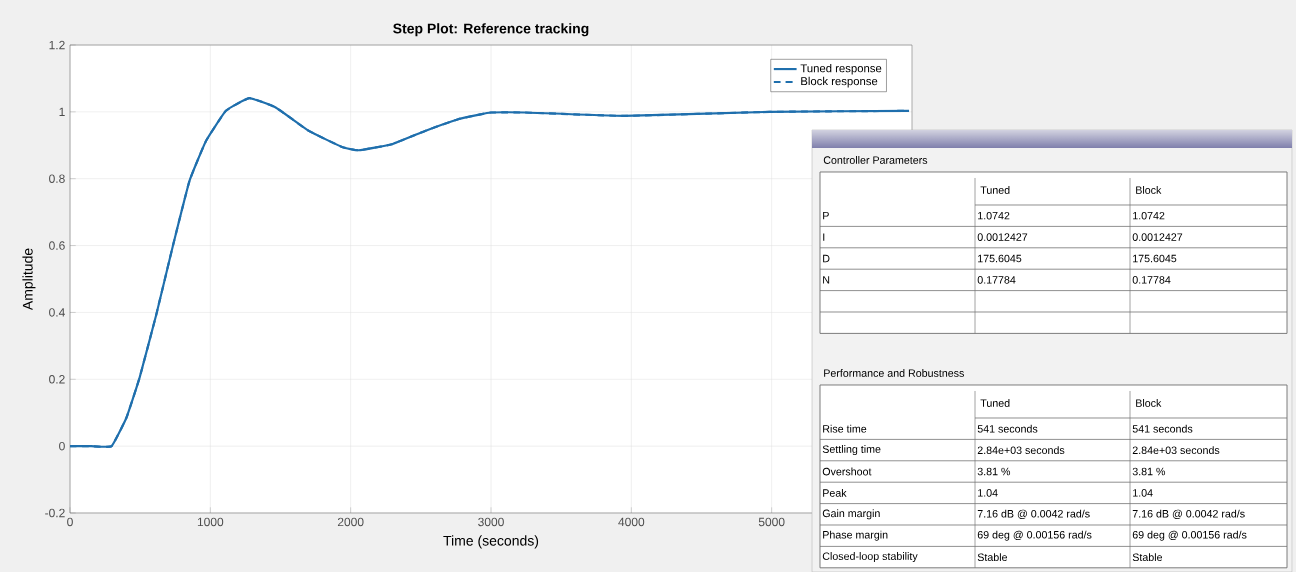  Describe the element at coordinates (851, 449) in the screenshot. I see `category-label: Settling time` at that location.